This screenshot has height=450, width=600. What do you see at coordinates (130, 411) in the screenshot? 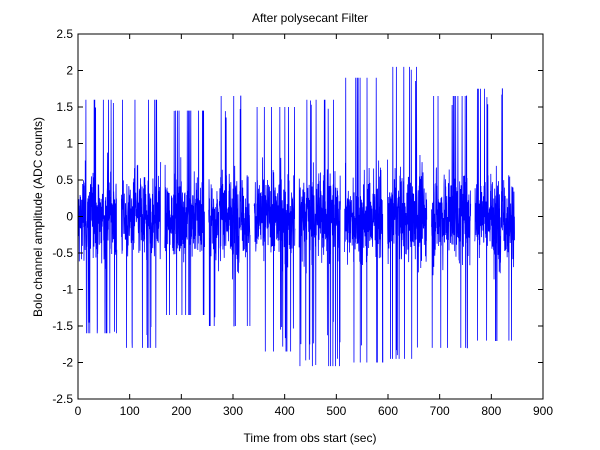
I see `x-tick-label: 100` at bounding box center [130, 411].